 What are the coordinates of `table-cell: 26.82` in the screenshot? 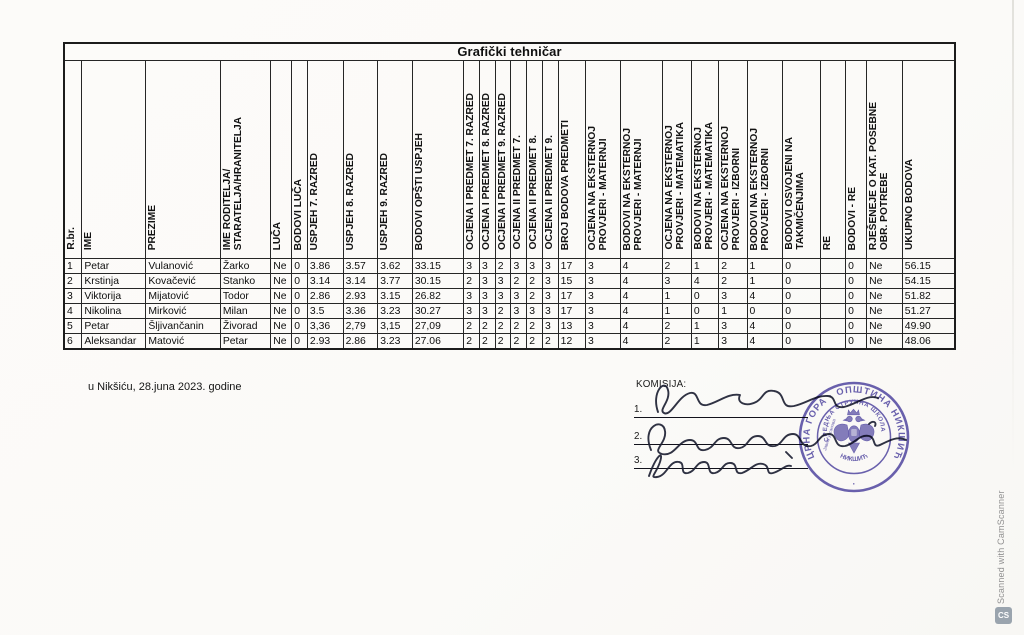 It's located at (438, 296).